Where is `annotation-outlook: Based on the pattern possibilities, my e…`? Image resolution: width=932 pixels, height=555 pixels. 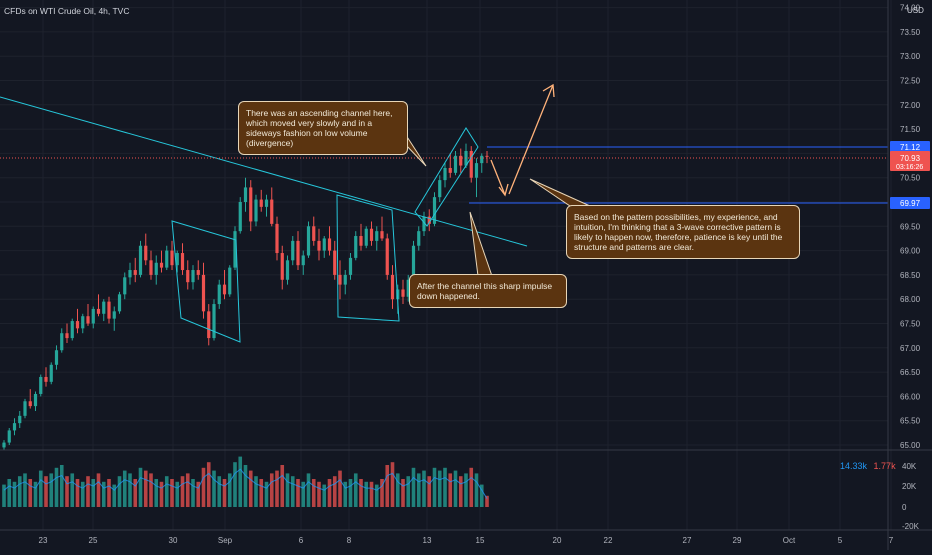 annotation-outlook: Based on the pattern possibilities, my e… is located at coordinates (683, 232).